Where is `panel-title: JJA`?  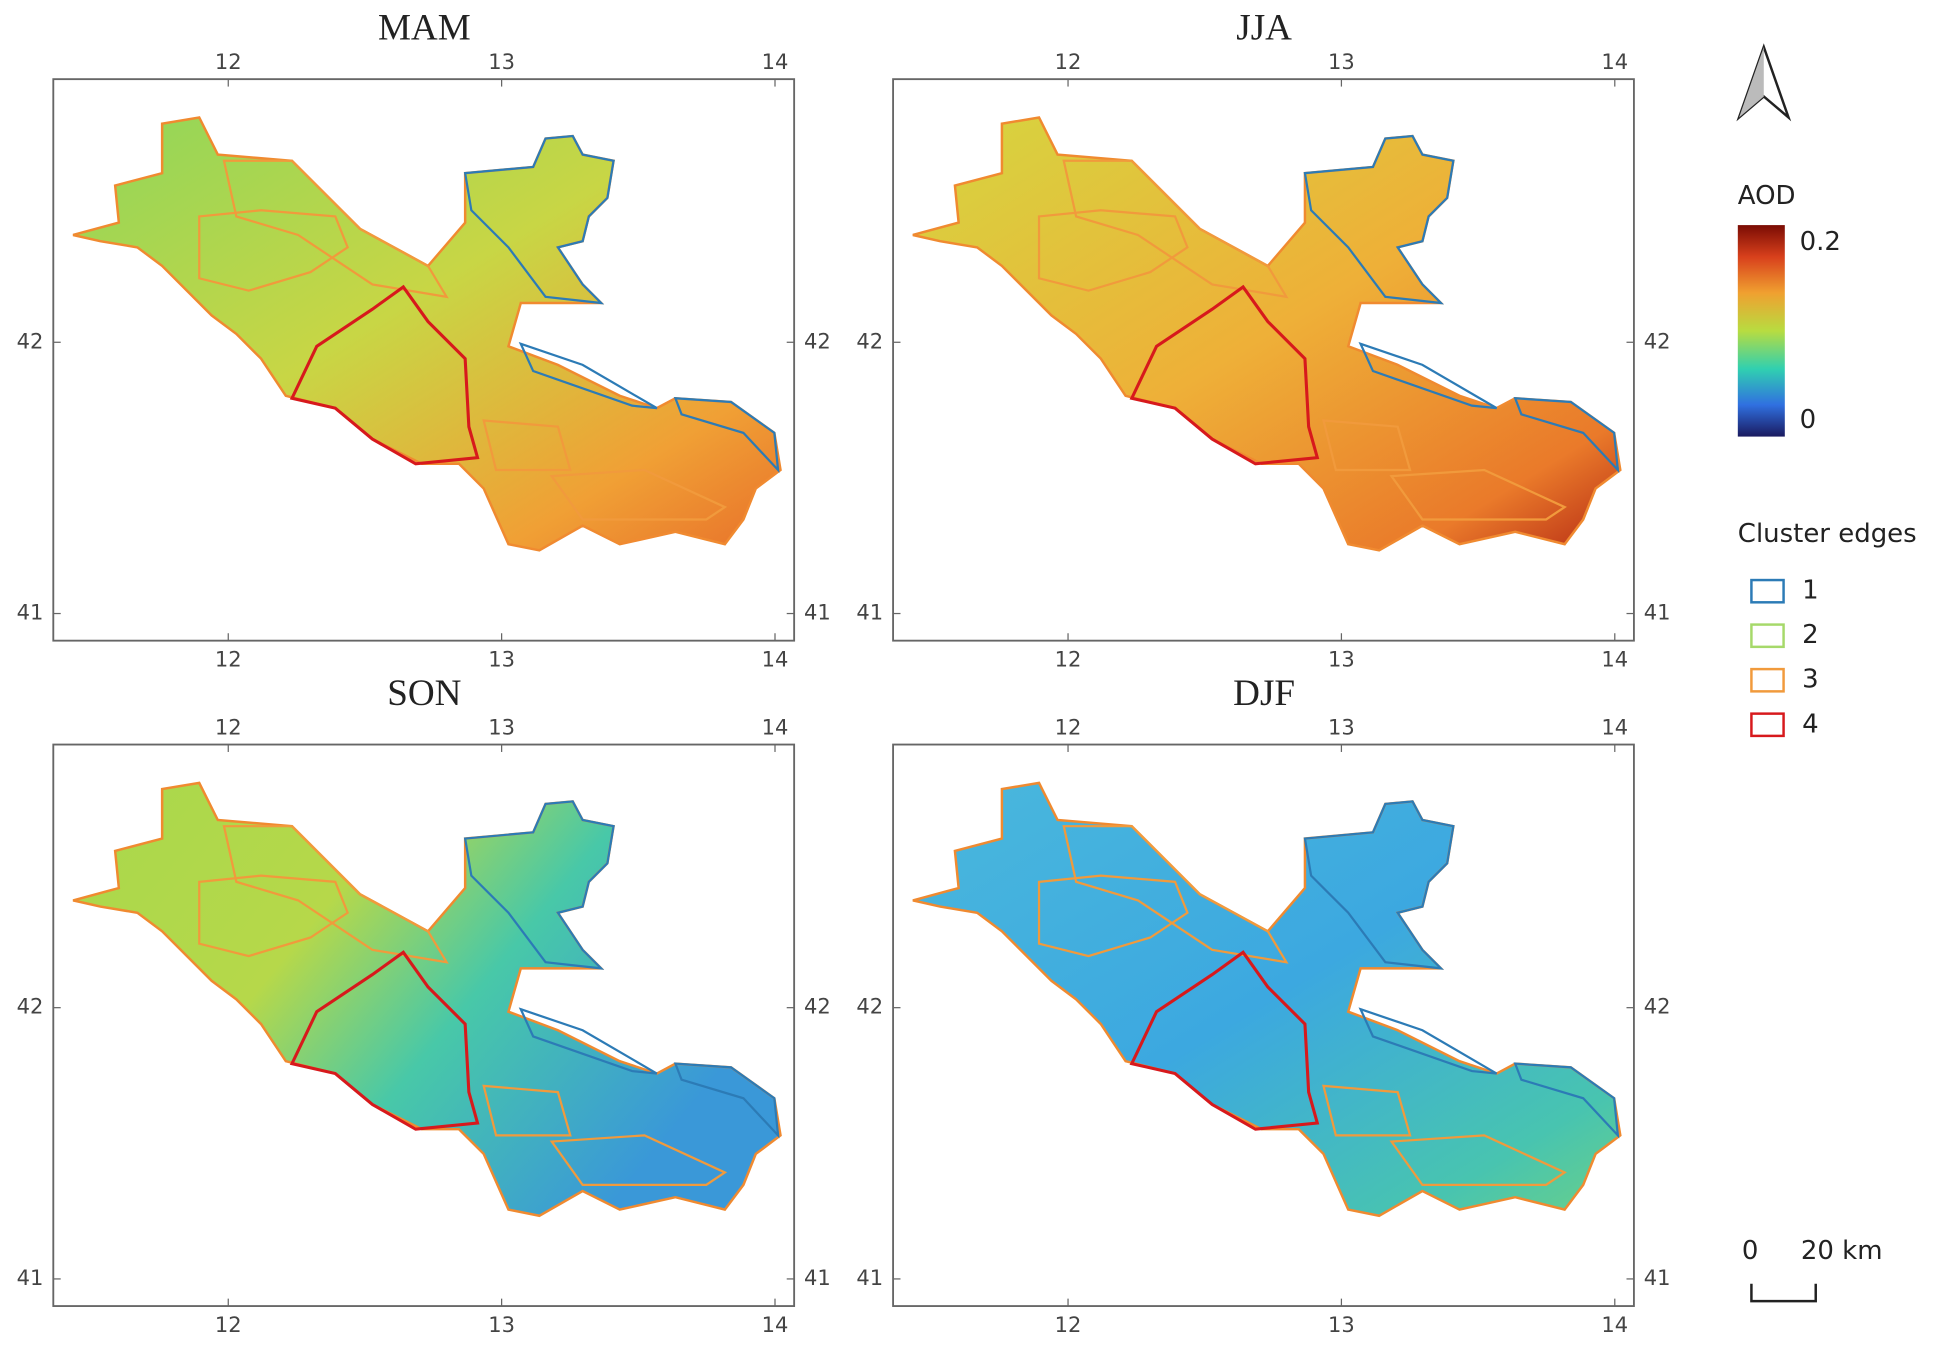
panel-title: JJA is located at coordinates (1264, 27).